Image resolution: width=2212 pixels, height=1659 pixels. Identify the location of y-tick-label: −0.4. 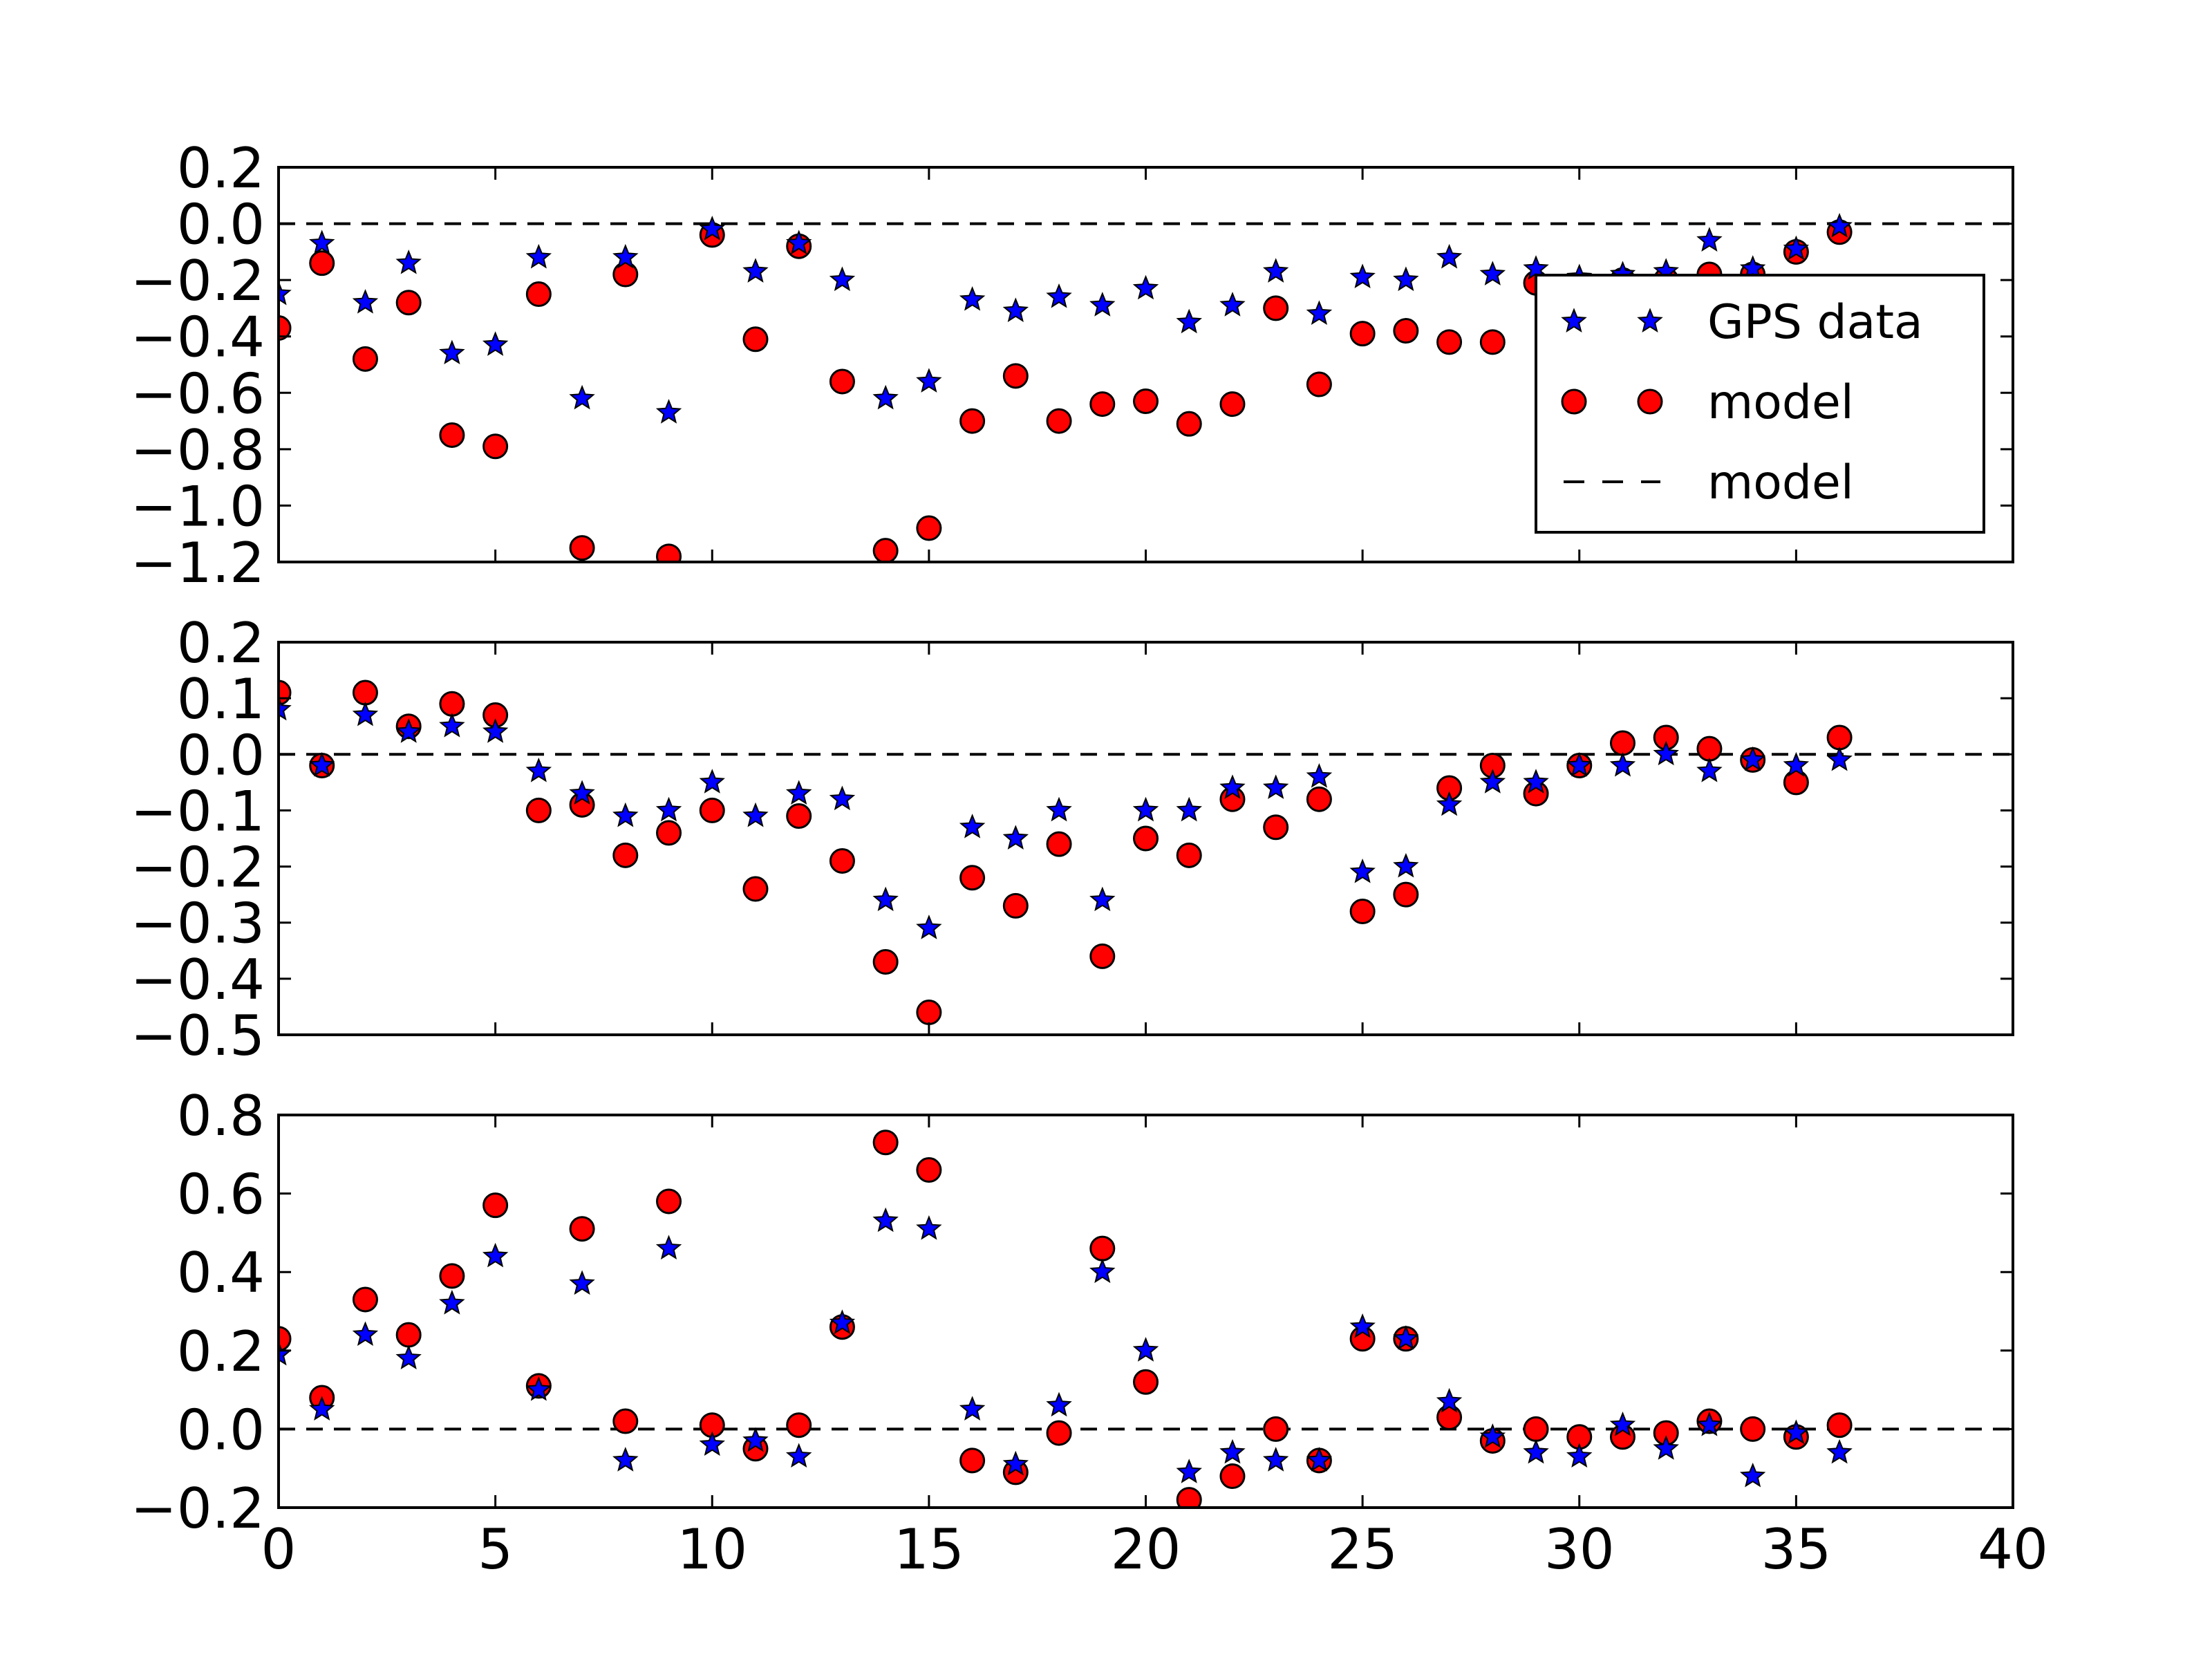
(198, 338).